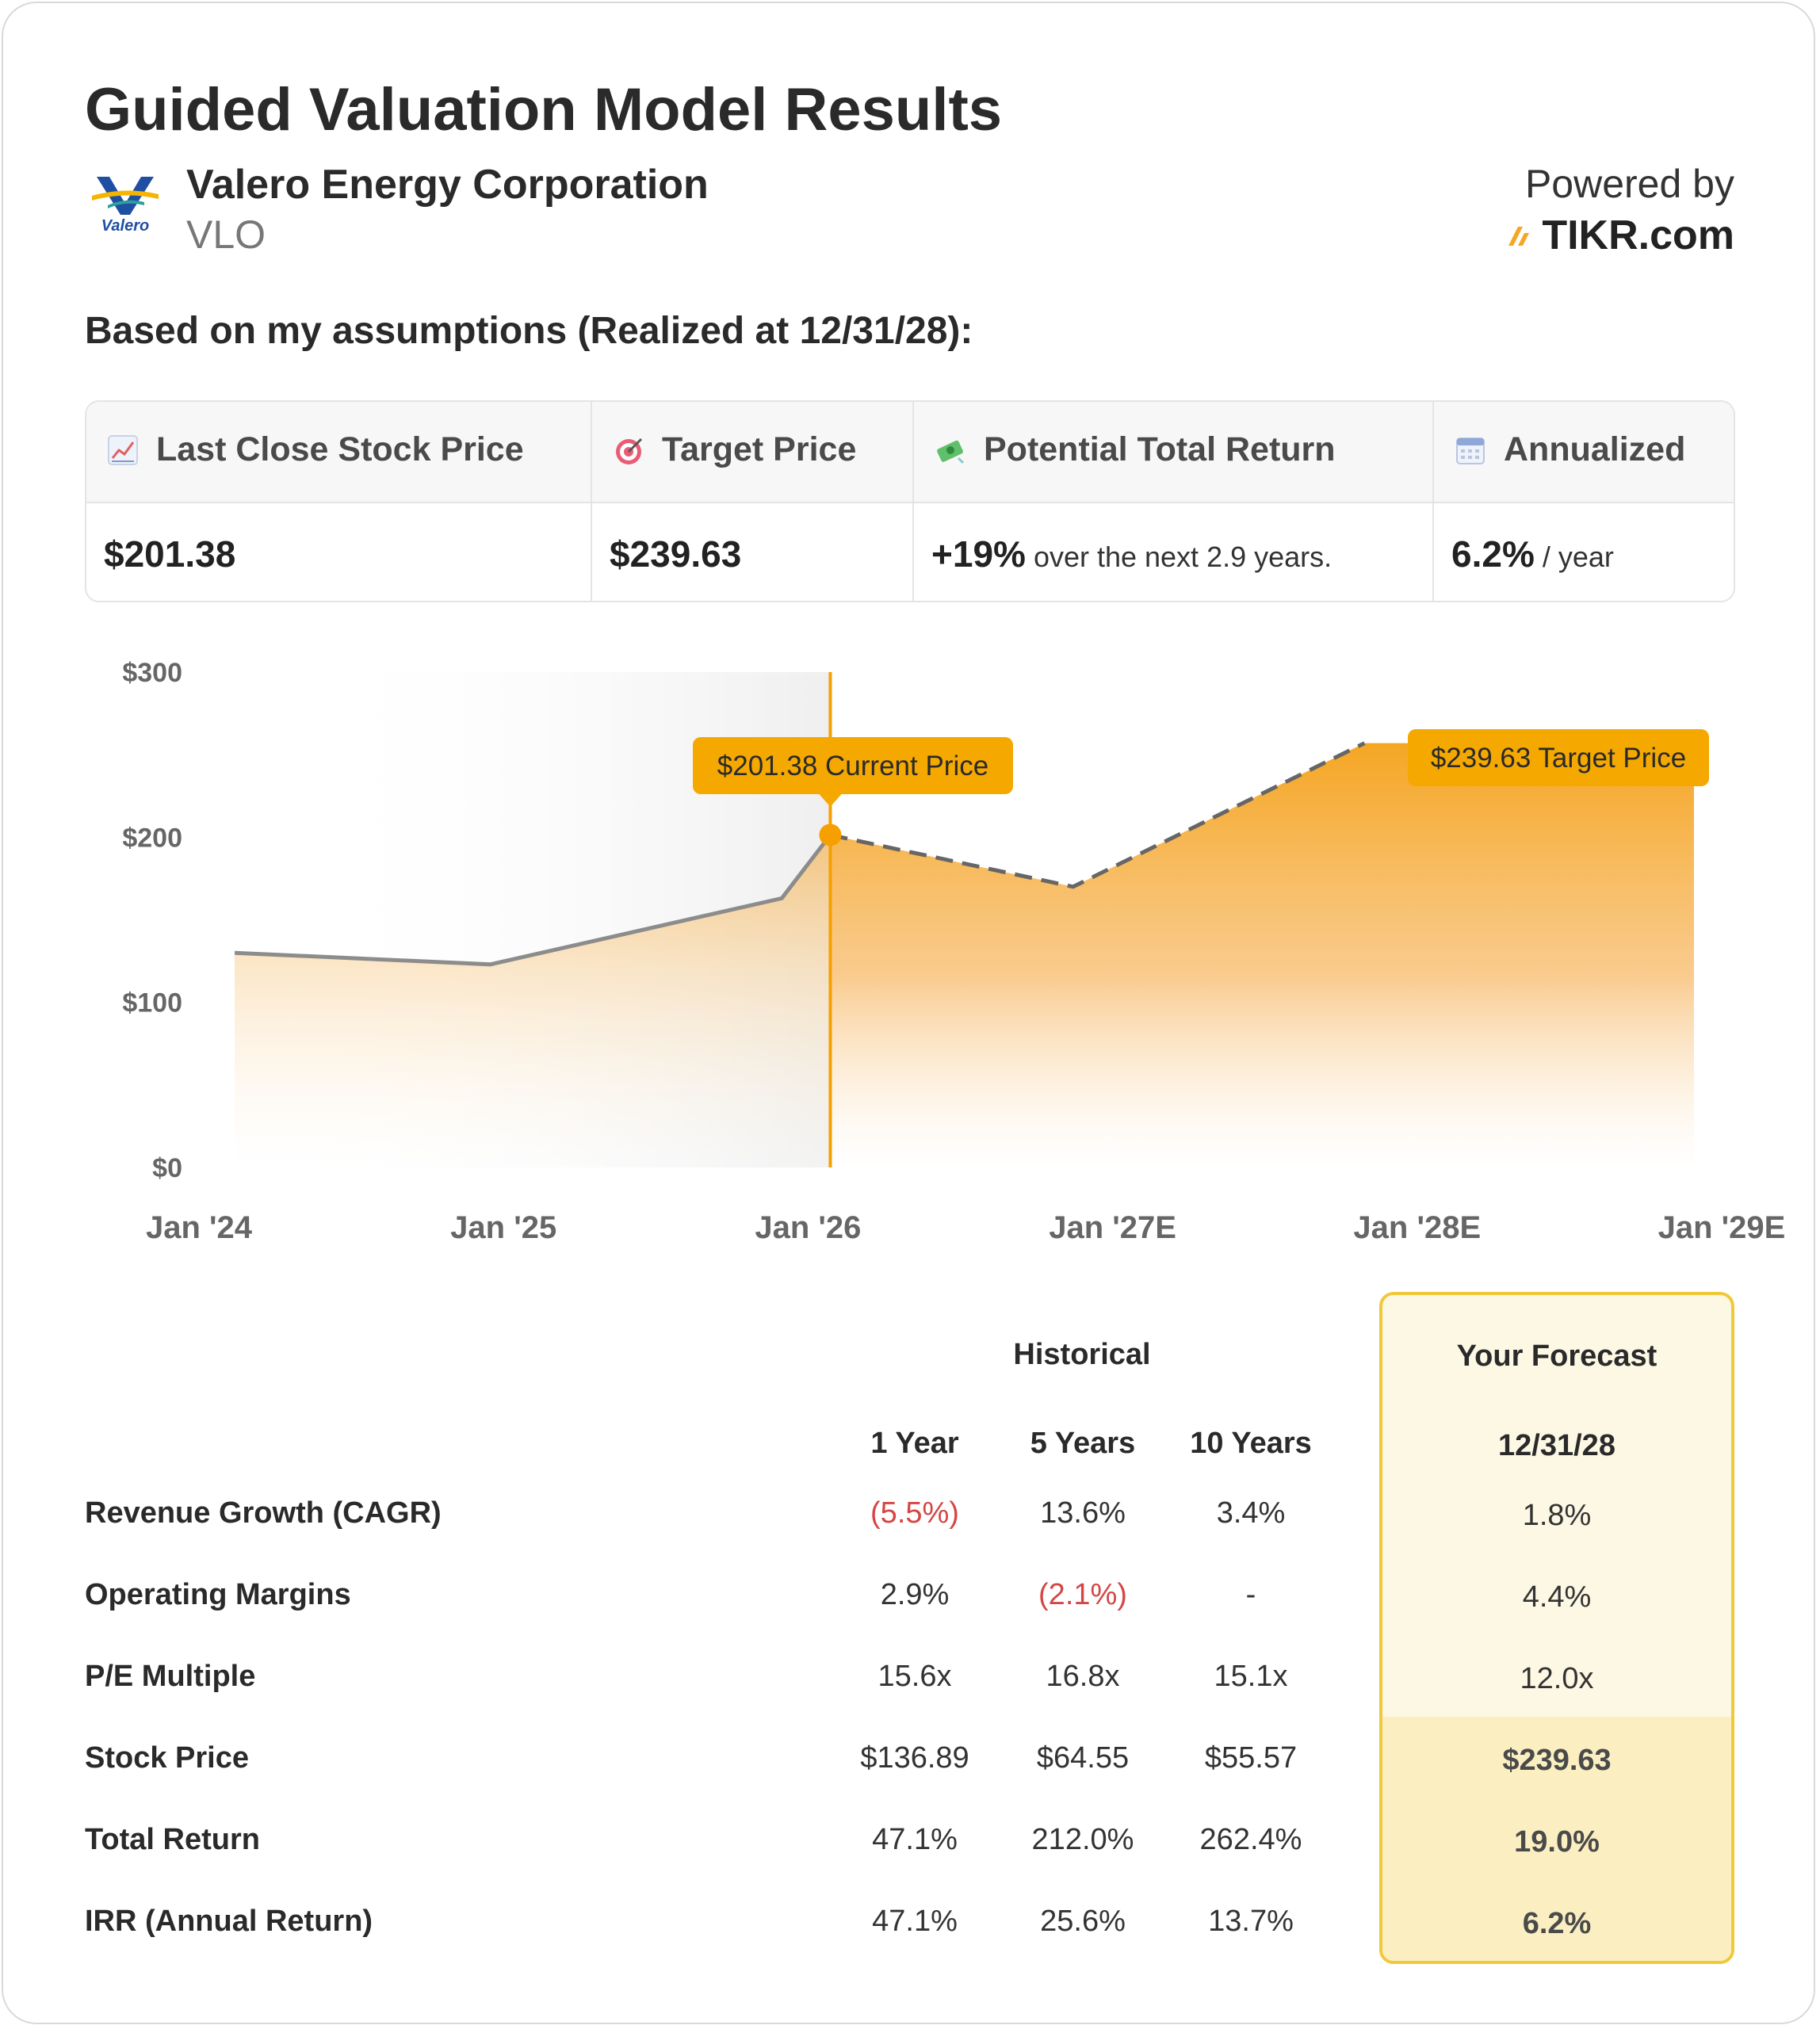 This screenshot has height=2029, width=1820. What do you see at coordinates (1556, 1628) in the screenshot?
I see `forecast-column` at bounding box center [1556, 1628].